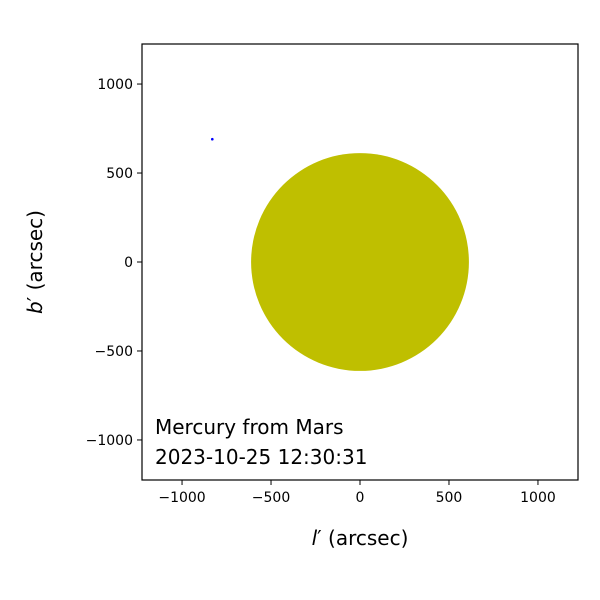 The height and width of the screenshot is (600, 600). Describe the element at coordinates (360, 498) in the screenshot. I see `x-tick-label: 0` at that location.